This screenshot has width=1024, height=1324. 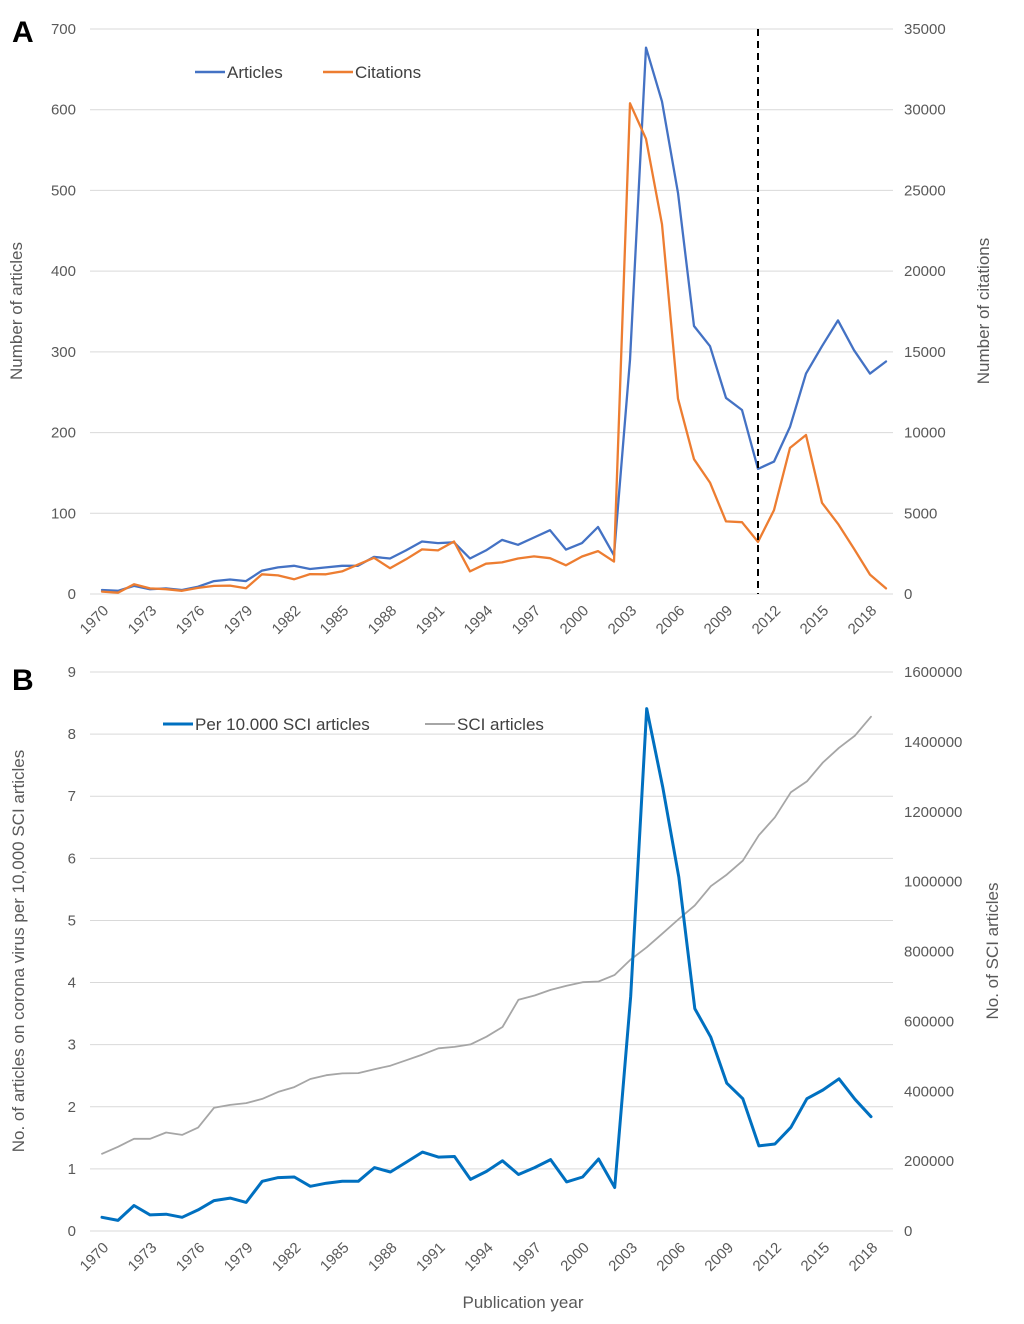 I want to click on left-tick-label: 300, so click(x=63, y=352).